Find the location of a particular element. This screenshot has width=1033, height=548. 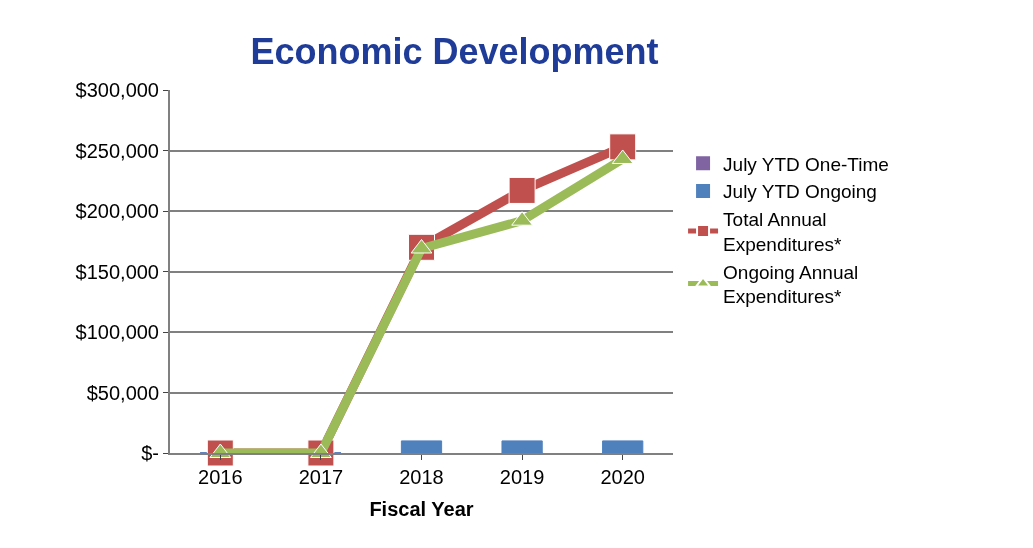

y-tick-label: $250,000 is located at coordinates (117, 150).